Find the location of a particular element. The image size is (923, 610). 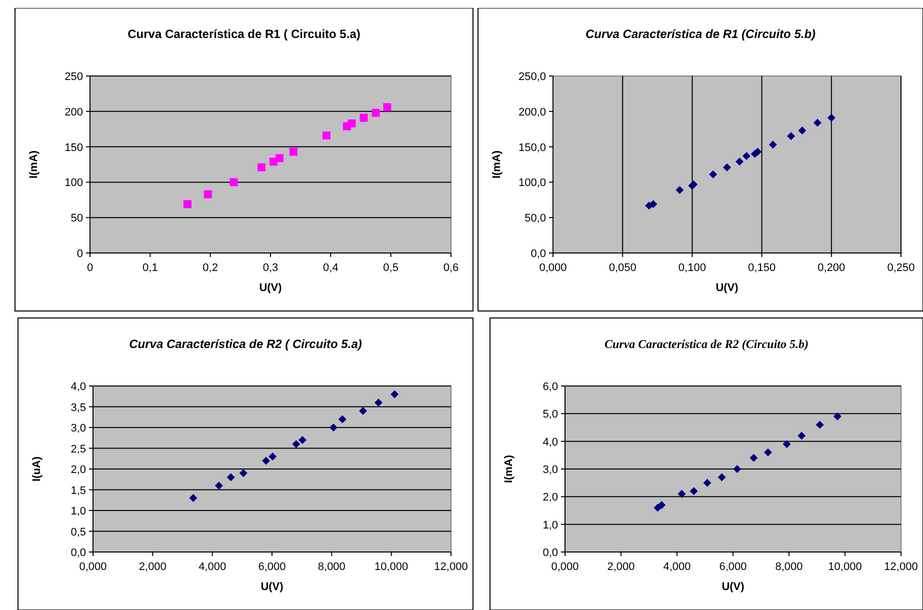

x-tick-label: 0,050 is located at coordinates (622, 268).